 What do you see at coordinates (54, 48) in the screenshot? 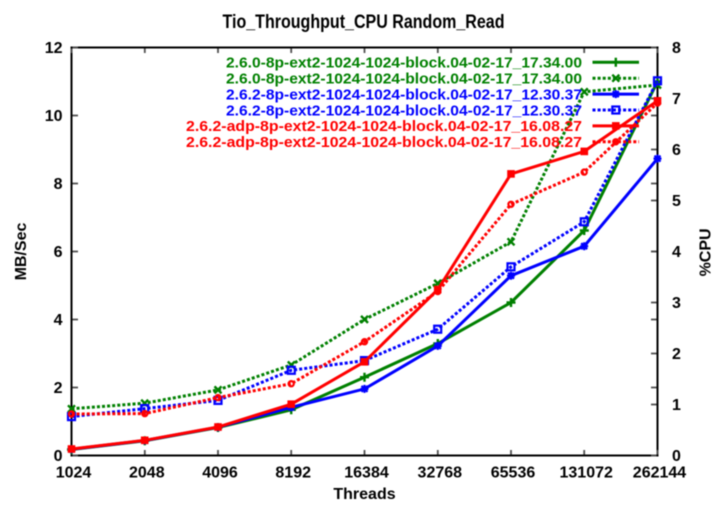
I see `svg-text: 12` at bounding box center [54, 48].